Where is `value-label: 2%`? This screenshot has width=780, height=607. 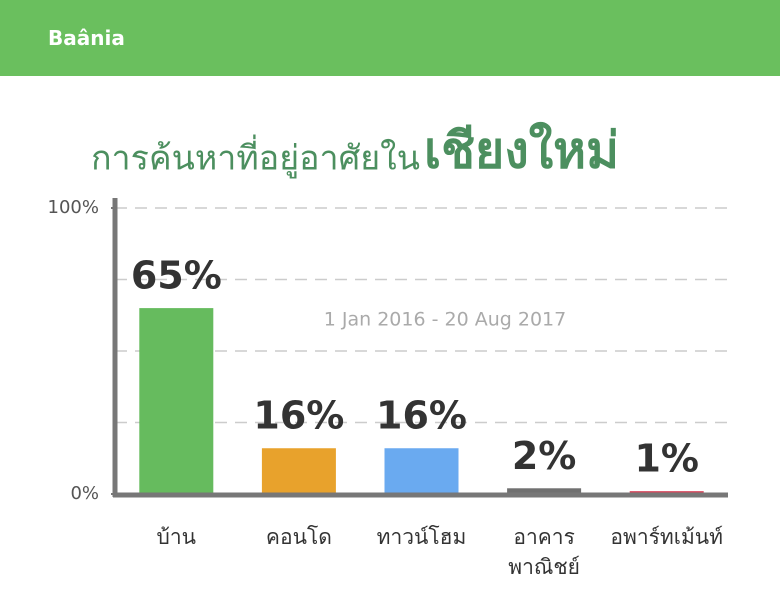 value-label: 2% is located at coordinates (544, 456).